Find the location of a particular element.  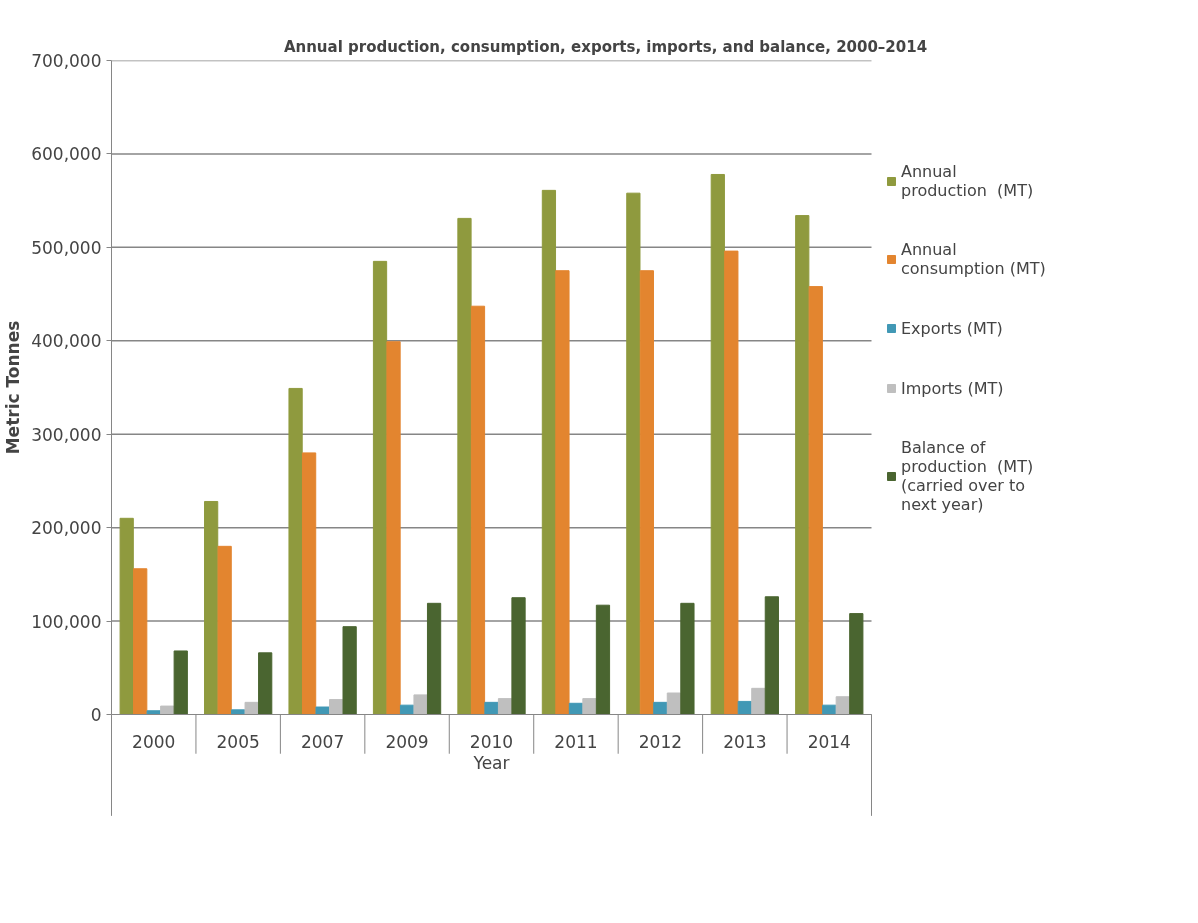

x-tick-label: 2012 is located at coordinates (660, 741).